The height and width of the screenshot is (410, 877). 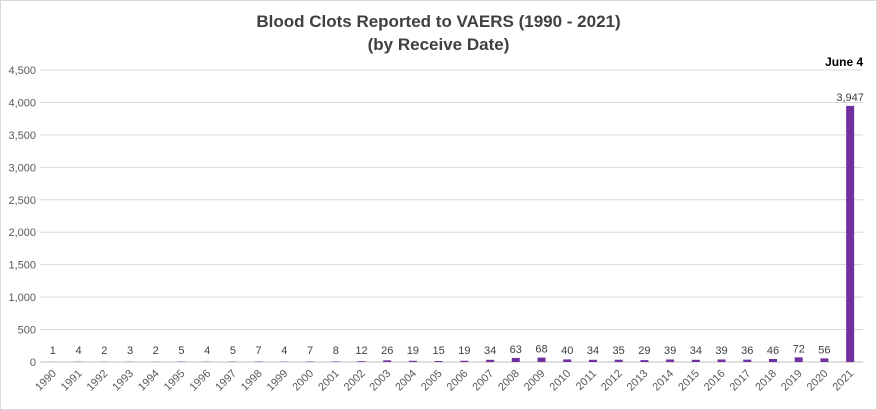 I want to click on bar-2006, so click(x=464, y=361).